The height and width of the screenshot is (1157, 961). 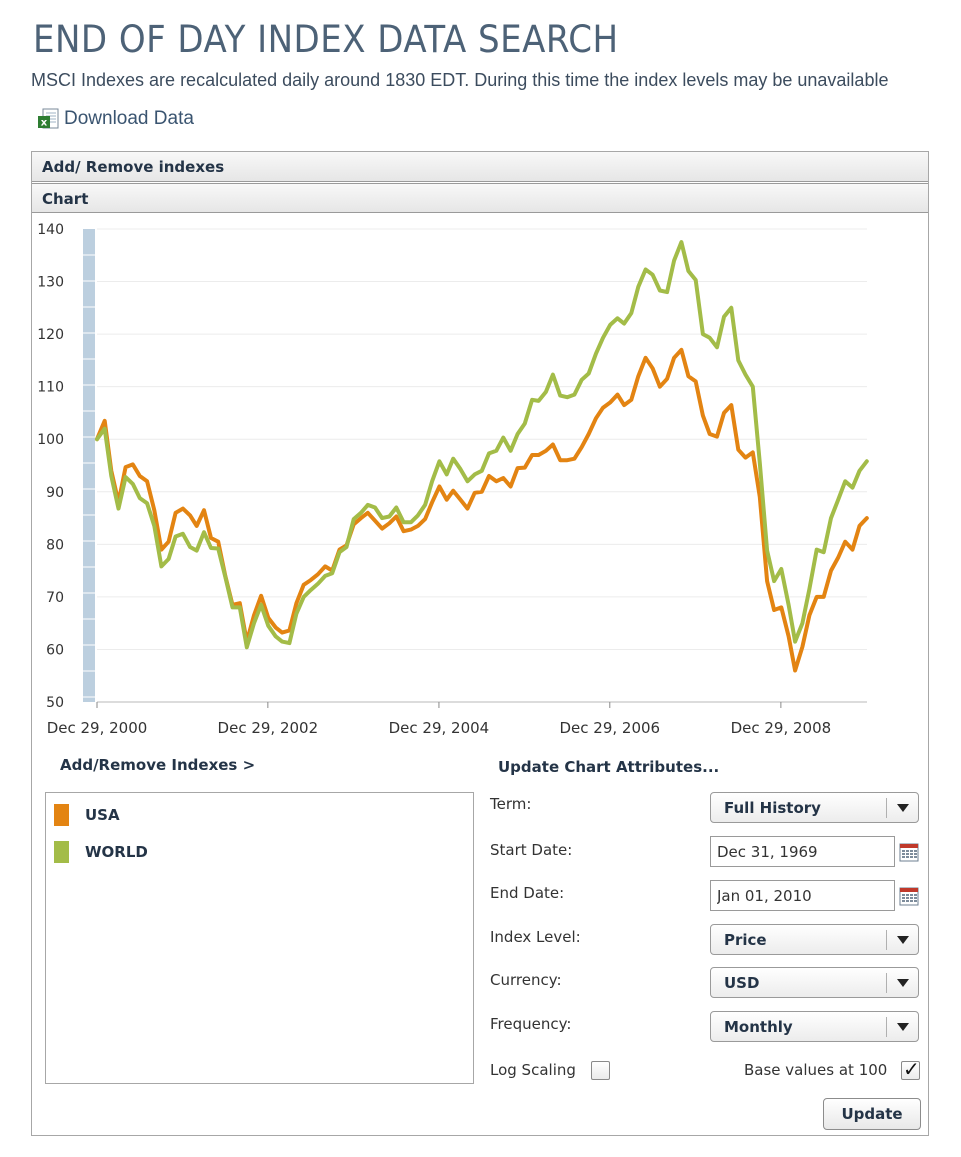 What do you see at coordinates (531, 850) in the screenshot?
I see `start-date-label: Start Date:` at bounding box center [531, 850].